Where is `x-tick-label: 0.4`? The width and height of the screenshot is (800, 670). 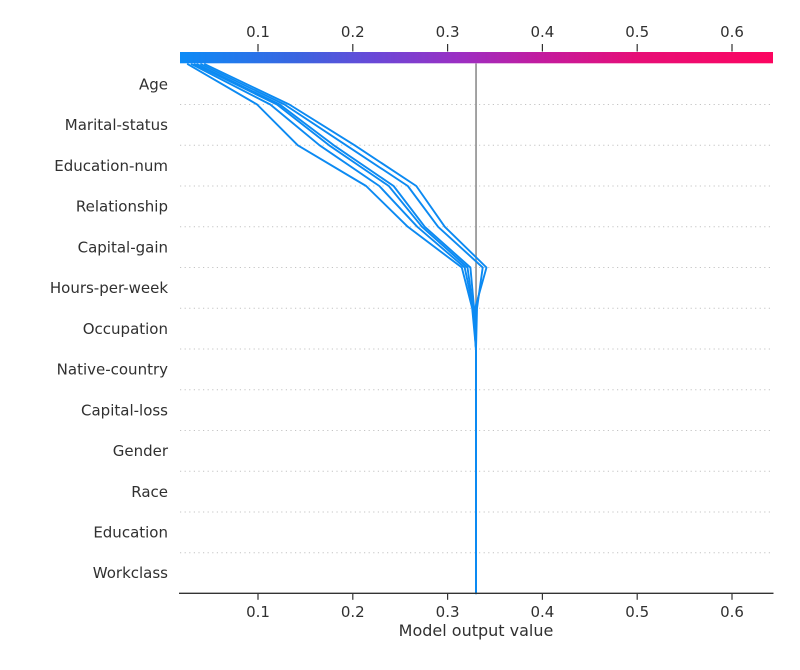
x-tick-label: 0.4 is located at coordinates (542, 612).